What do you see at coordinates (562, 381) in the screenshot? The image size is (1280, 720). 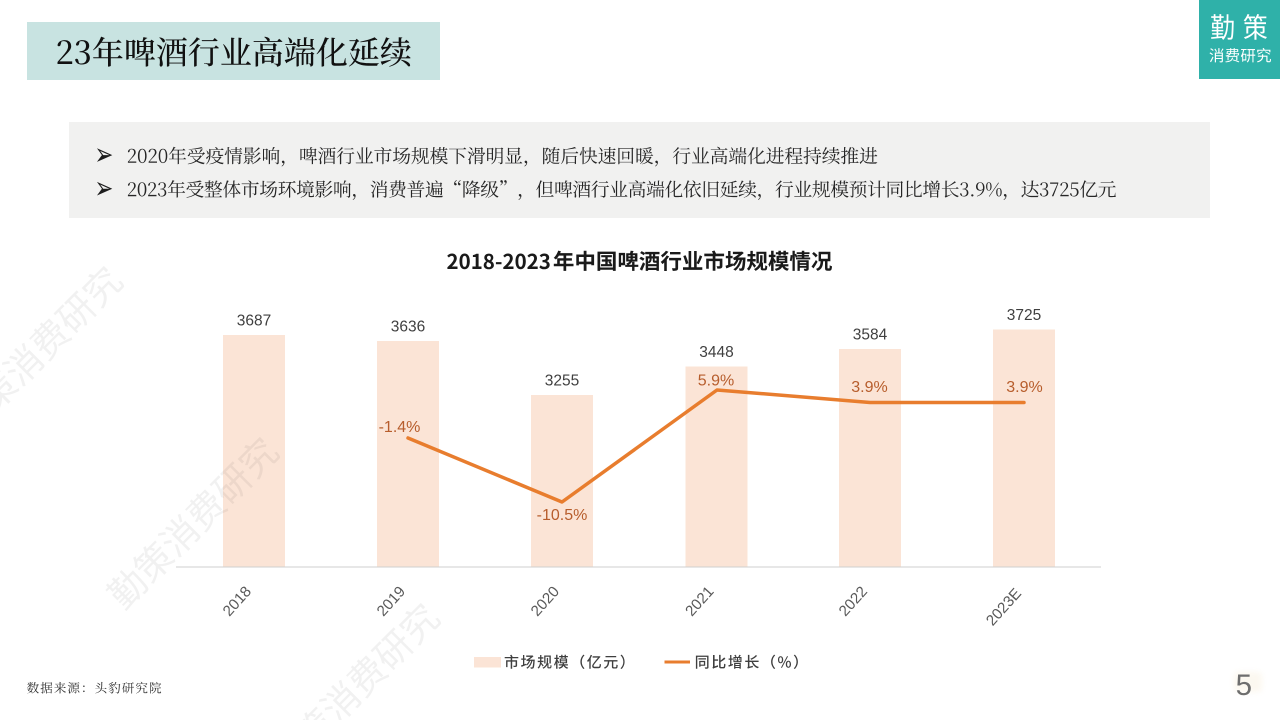 I see `svg-text: 3255` at bounding box center [562, 381].